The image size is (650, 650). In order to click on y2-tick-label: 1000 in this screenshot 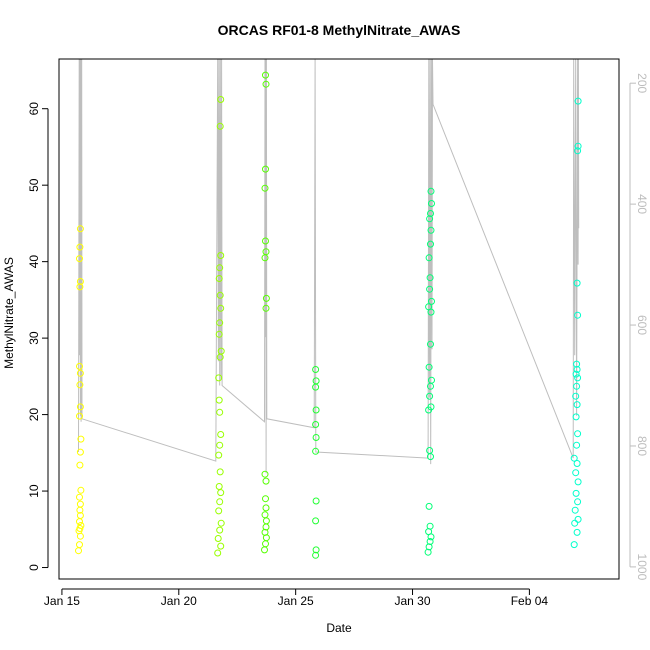, I will do `click(642, 567)`.